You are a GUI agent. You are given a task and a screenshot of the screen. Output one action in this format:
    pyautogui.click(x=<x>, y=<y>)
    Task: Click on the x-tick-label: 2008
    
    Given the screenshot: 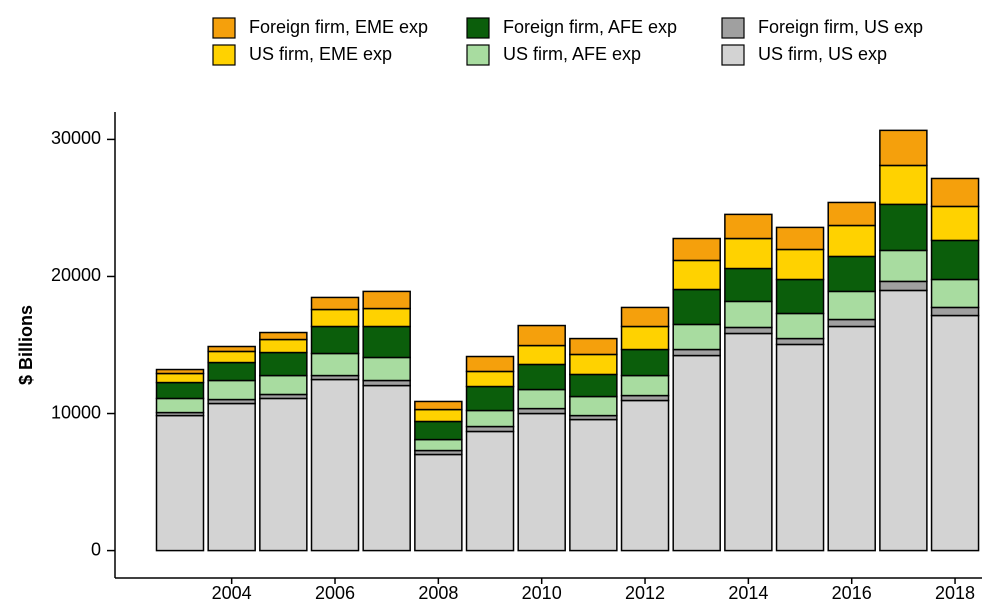 What is the action you would take?
    pyautogui.click(x=438, y=592)
    